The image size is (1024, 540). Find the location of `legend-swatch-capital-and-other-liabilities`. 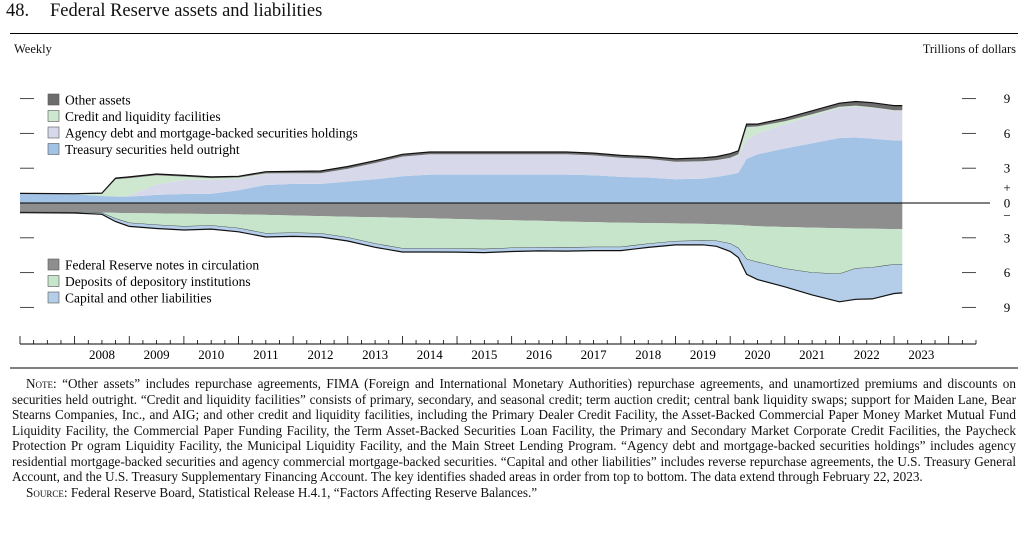

legend-swatch-capital-and-other-liabilities is located at coordinates (53, 297).